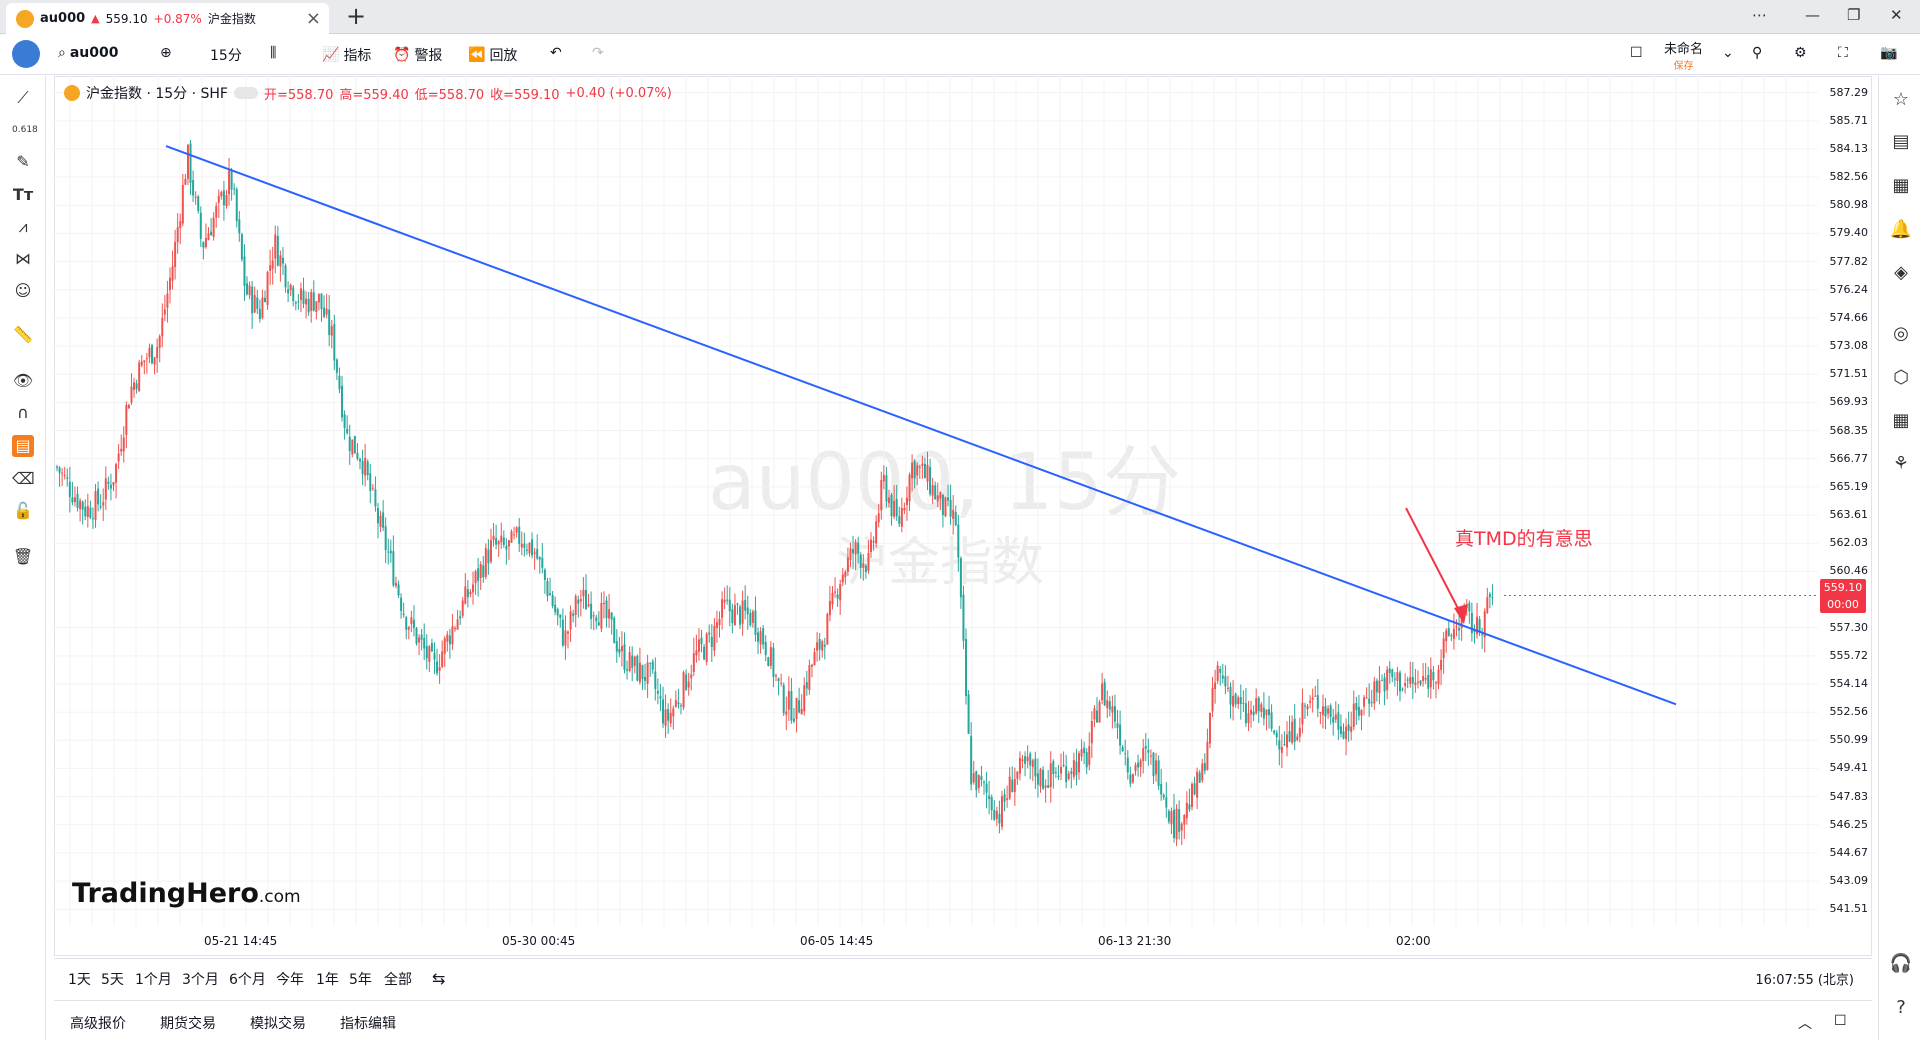  Describe the element at coordinates (346, 55) in the screenshot. I see `indicators-button: 📈 指标` at that location.